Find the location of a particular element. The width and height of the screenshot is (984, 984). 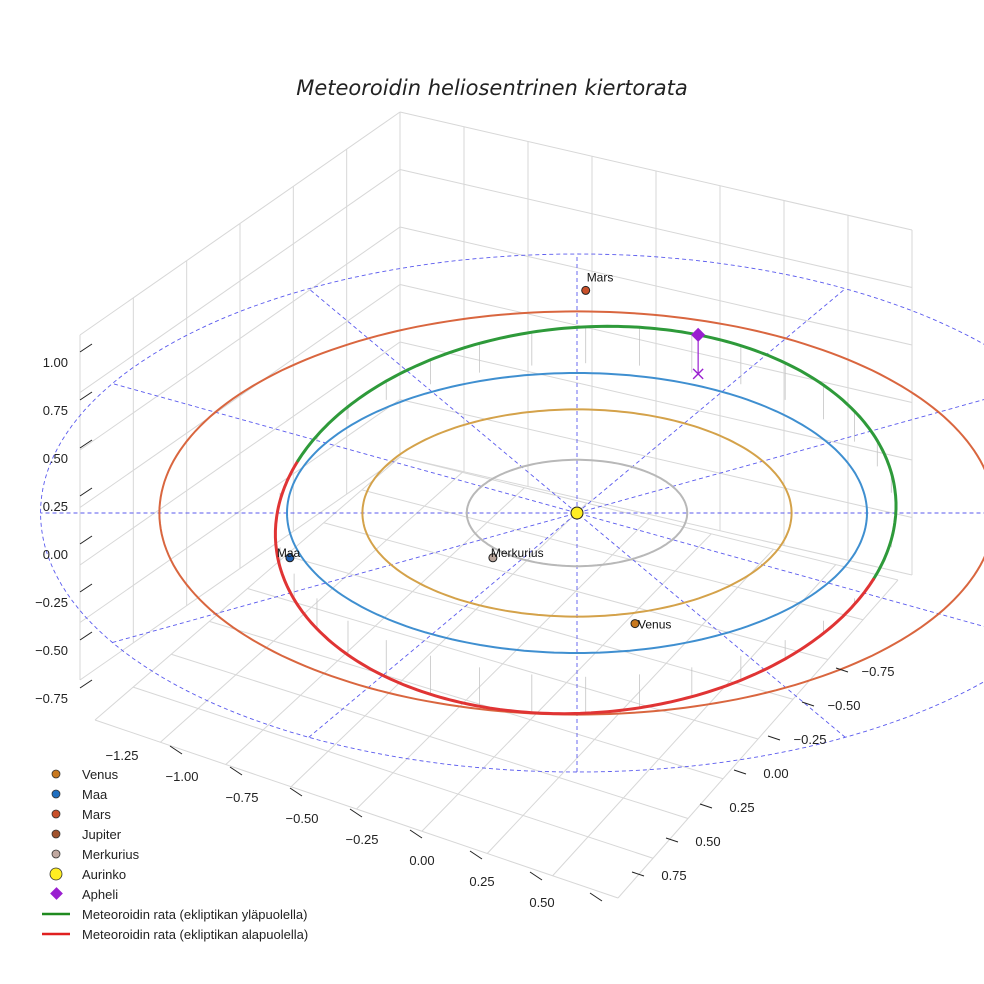

bodies: Mars Maa Merkurius Venus is located at coordinates (474, 450).